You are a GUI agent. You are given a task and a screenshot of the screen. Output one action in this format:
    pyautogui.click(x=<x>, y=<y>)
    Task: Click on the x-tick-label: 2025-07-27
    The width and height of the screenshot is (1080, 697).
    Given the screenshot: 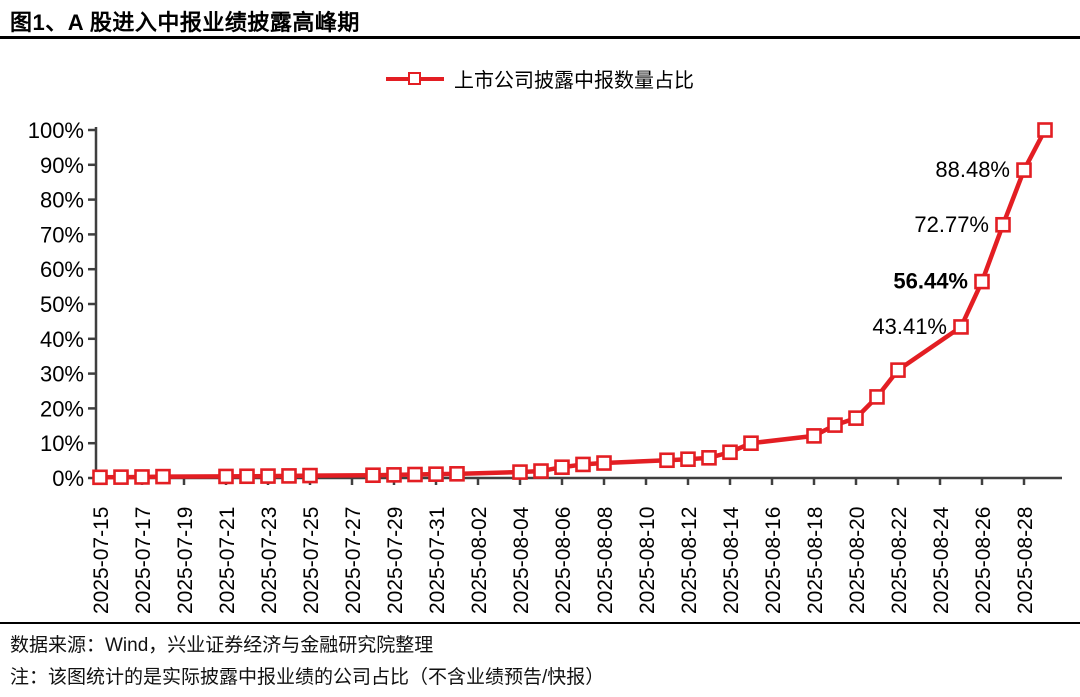 What is the action you would take?
    pyautogui.click(x=353, y=560)
    